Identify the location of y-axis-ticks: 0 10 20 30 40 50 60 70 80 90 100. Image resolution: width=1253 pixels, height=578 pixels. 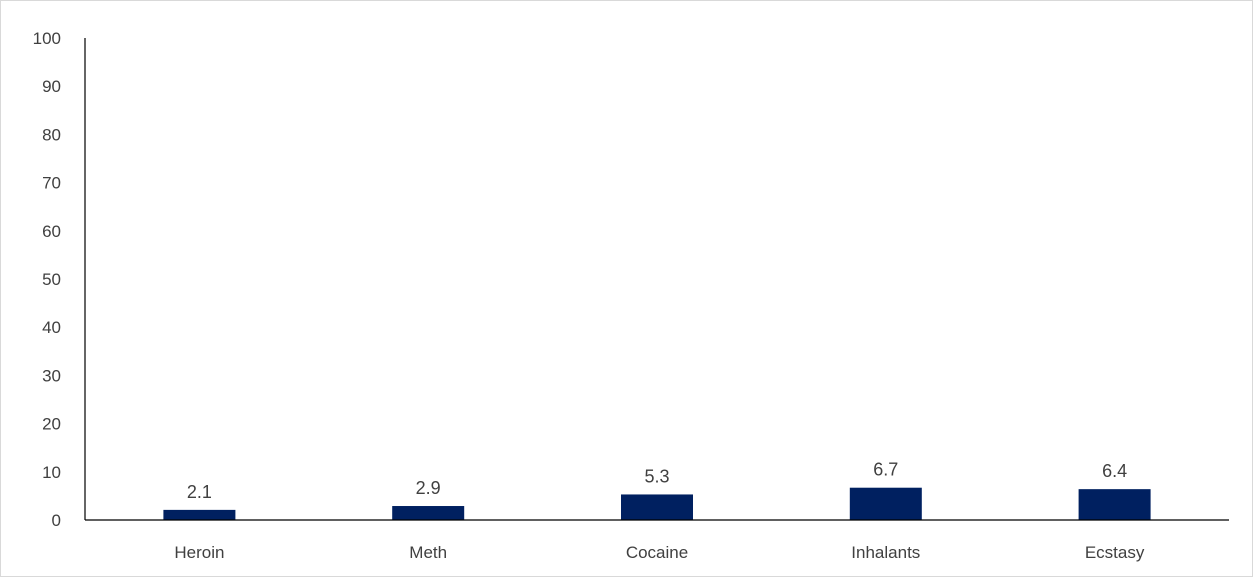
(47, 279).